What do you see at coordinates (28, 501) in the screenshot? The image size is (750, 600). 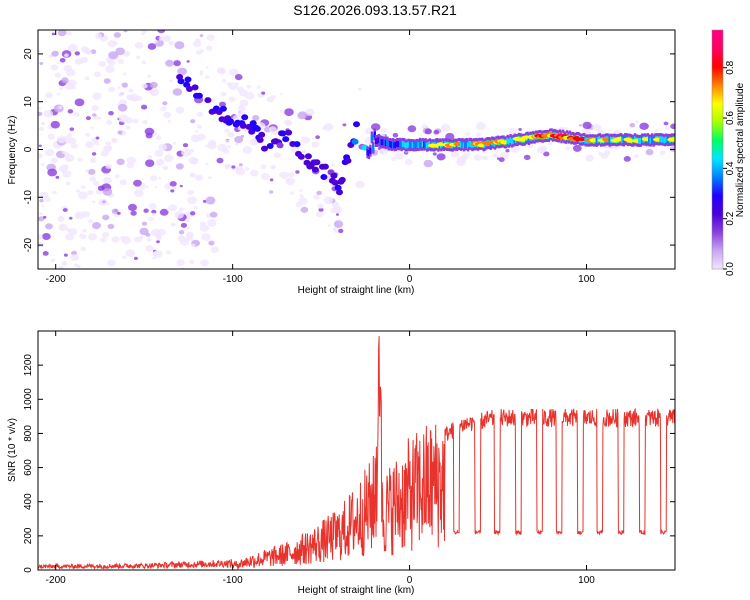 I see `snr-y-tick-label: 400` at bounding box center [28, 501].